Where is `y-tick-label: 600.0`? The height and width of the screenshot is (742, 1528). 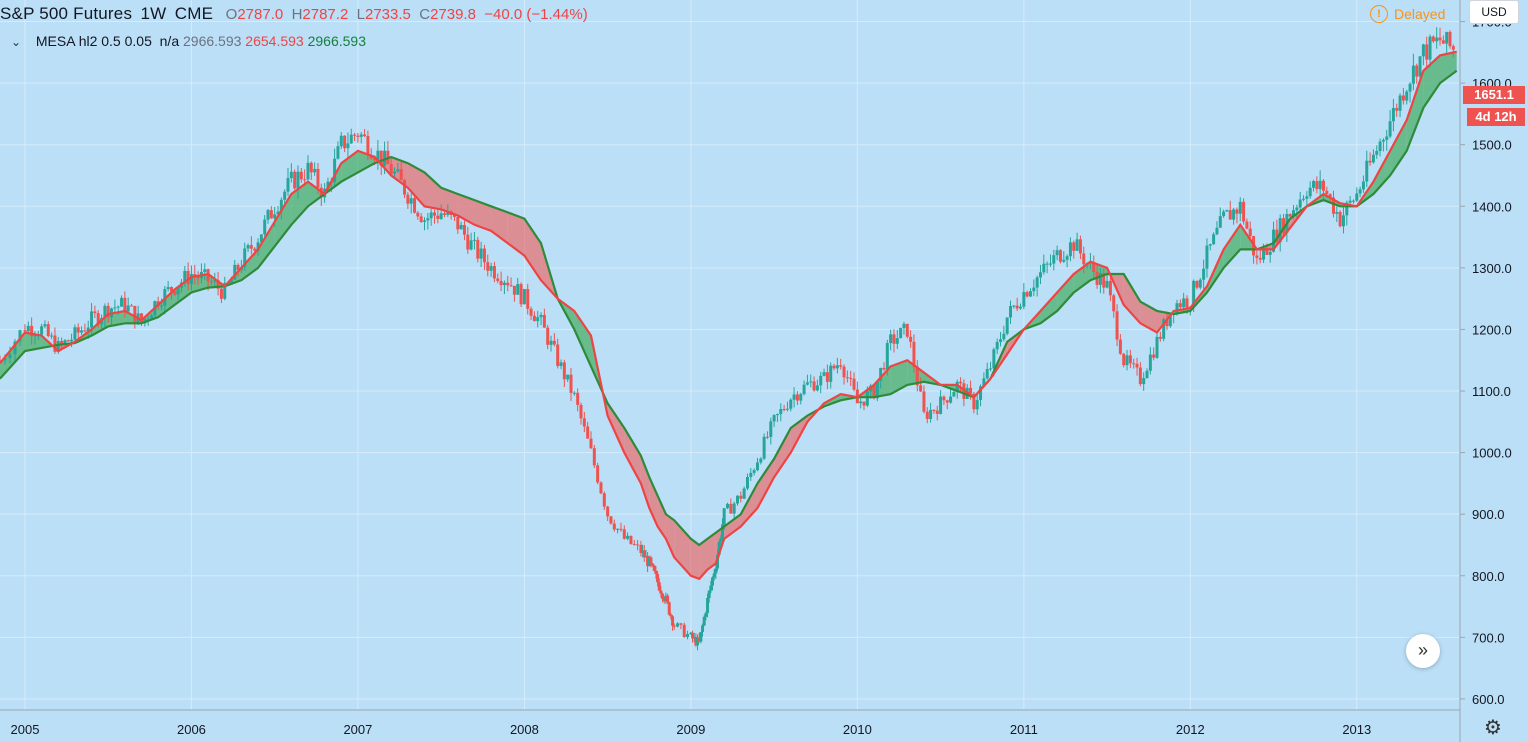
y-tick-label: 600.0 is located at coordinates (1488, 699).